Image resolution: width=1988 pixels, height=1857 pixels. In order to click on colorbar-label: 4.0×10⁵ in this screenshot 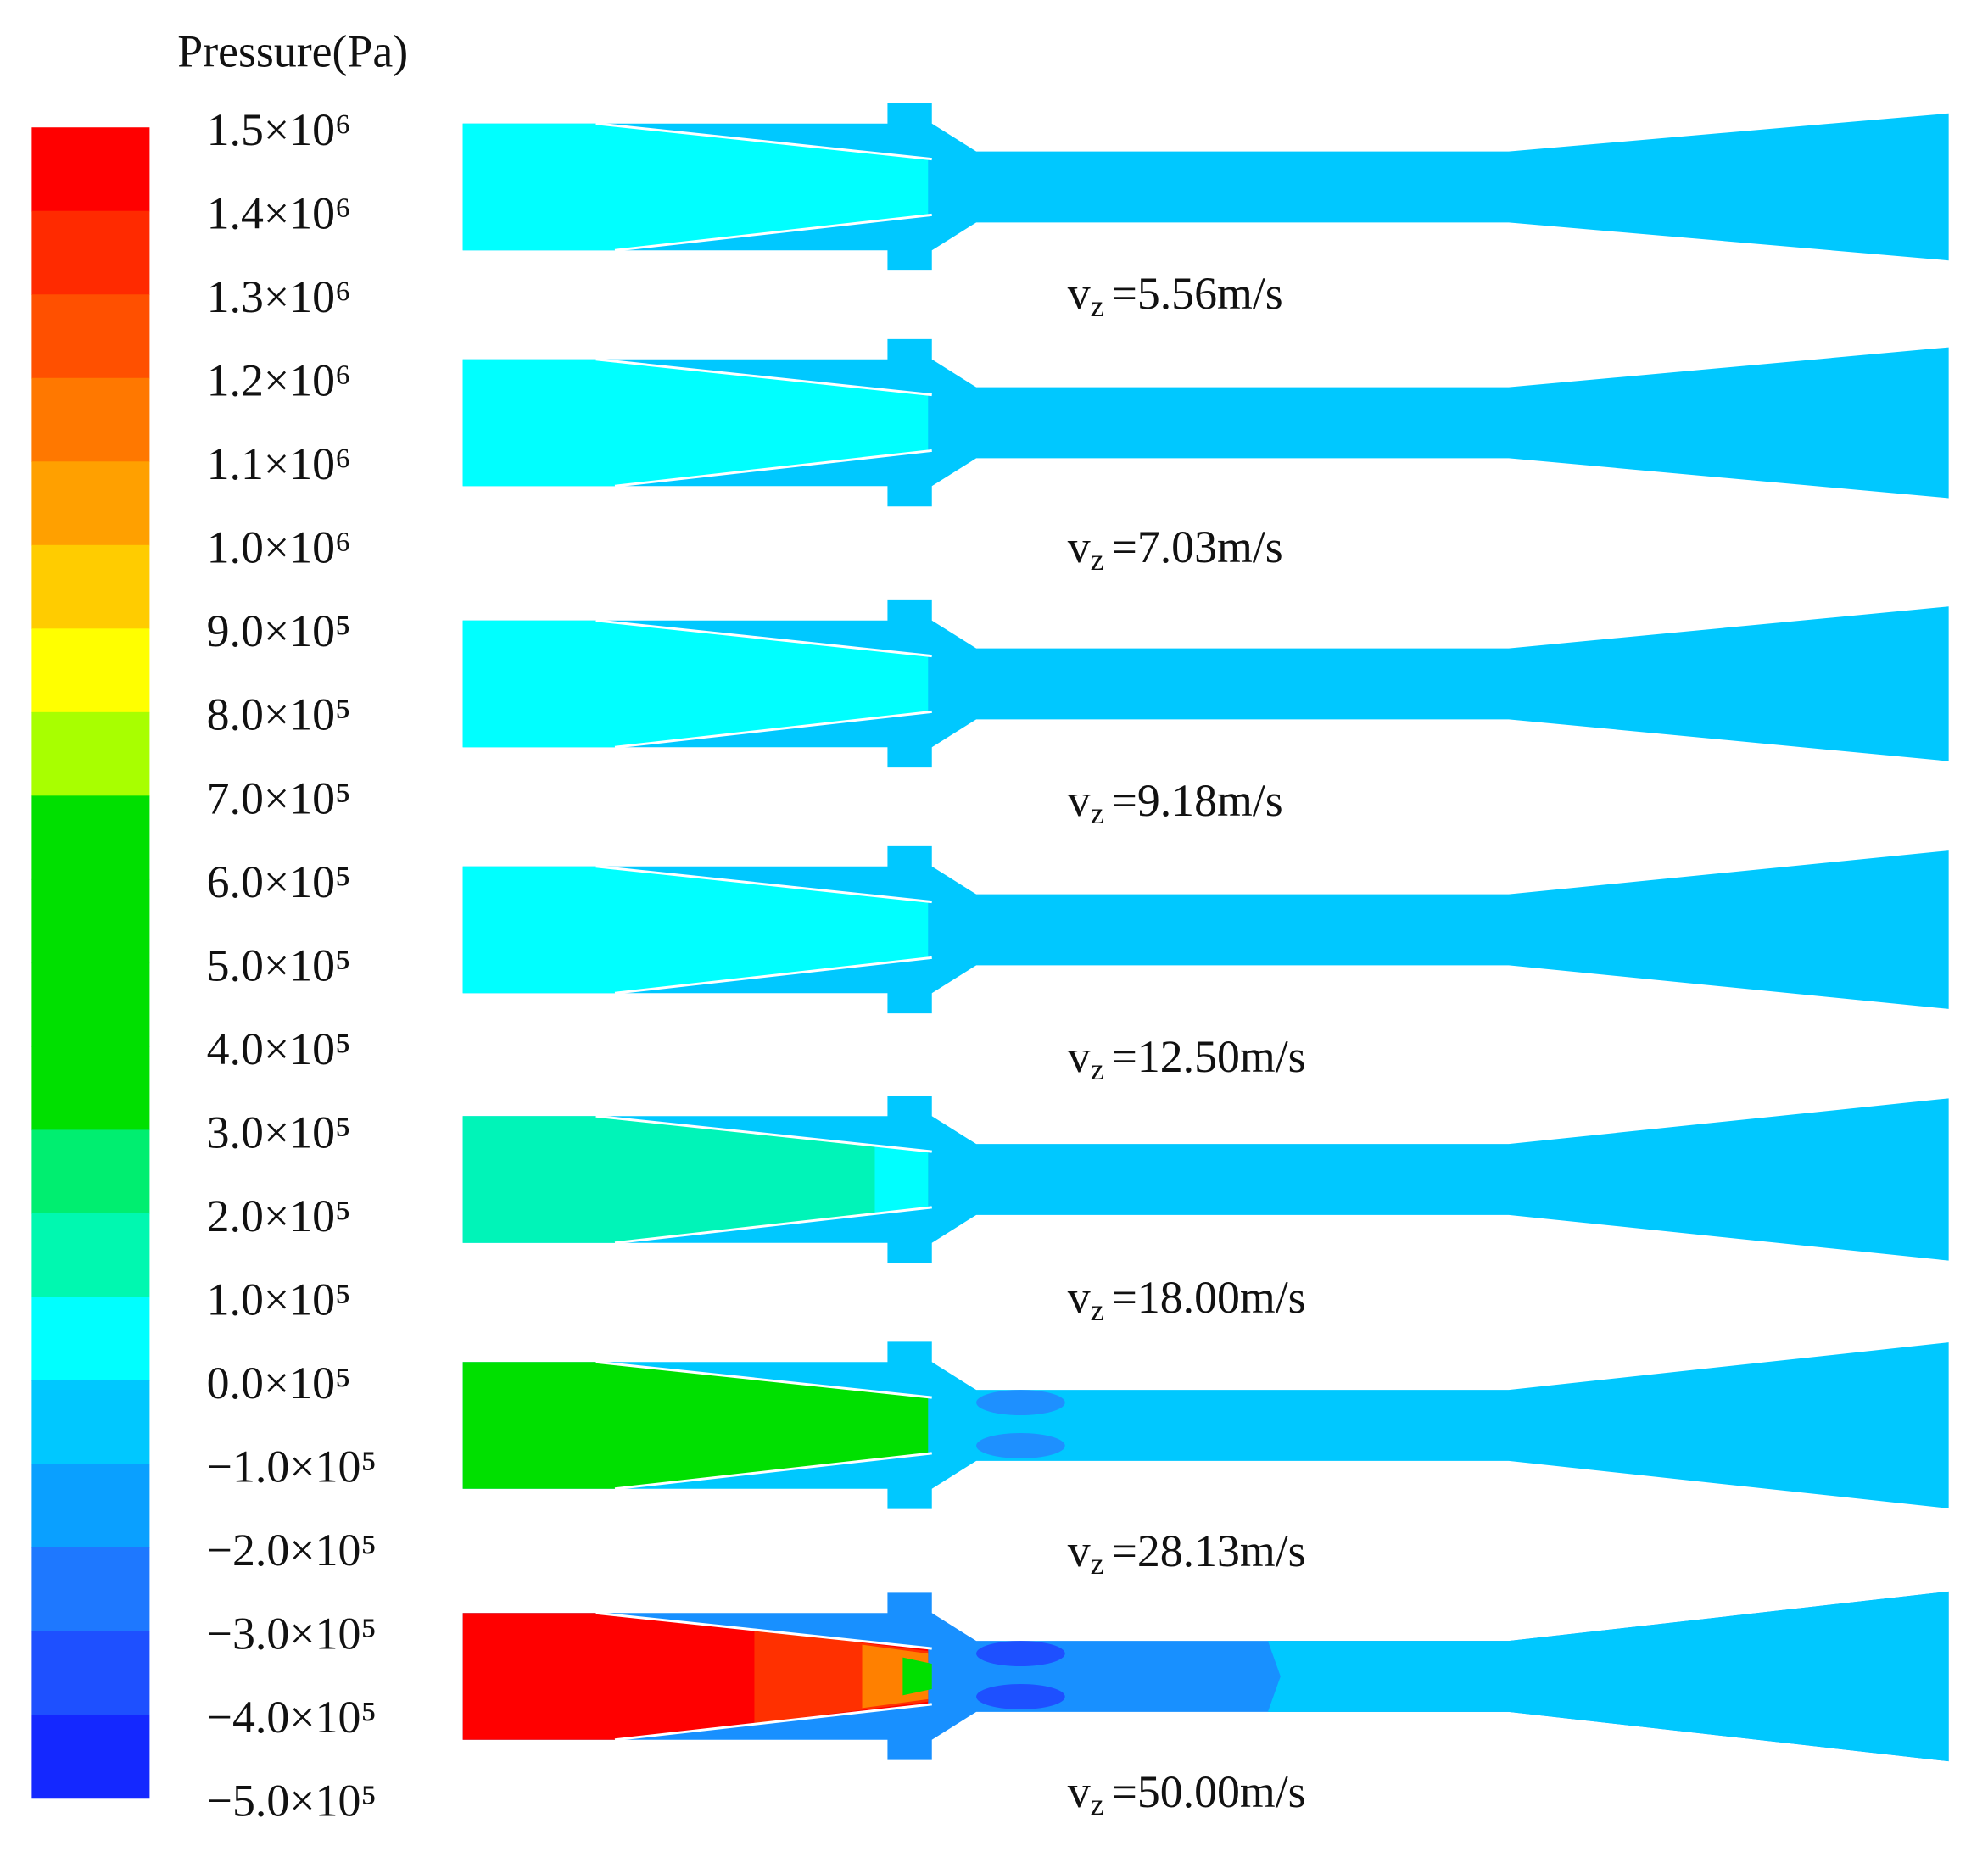, I will do `click(279, 1048)`.